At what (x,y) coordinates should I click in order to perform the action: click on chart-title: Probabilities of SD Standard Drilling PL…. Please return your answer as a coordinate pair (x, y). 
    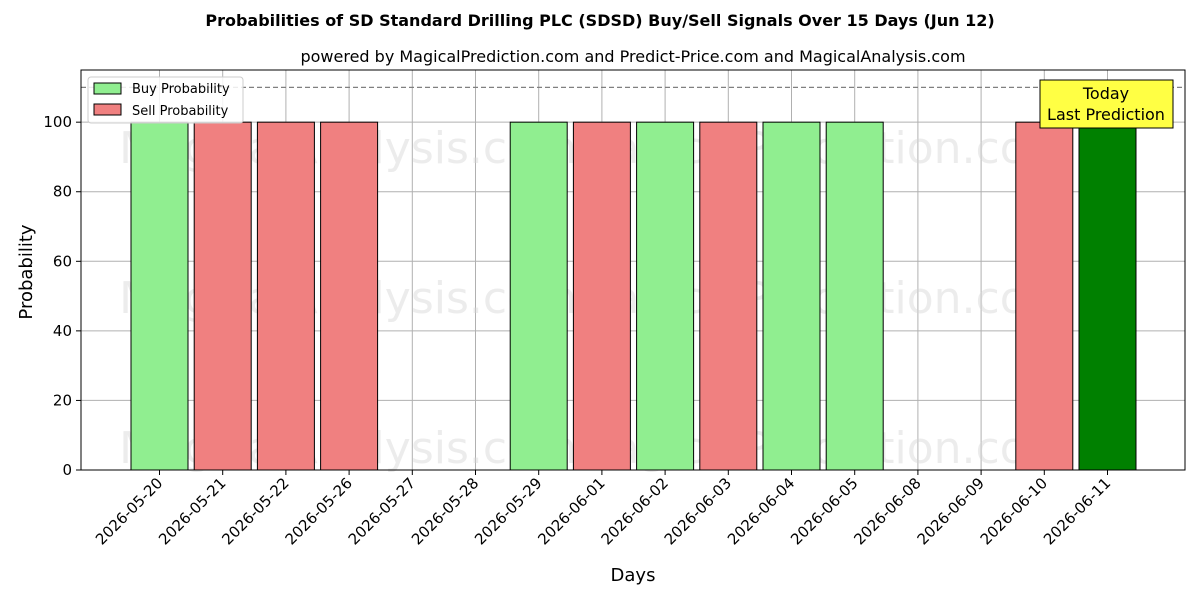
    Looking at the image, I should click on (599, 20).